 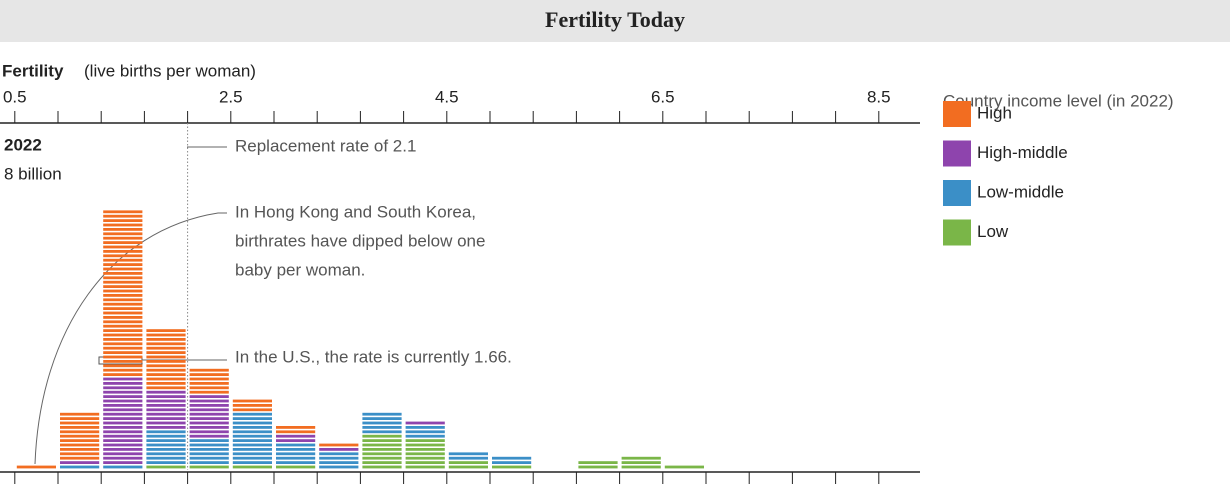 What do you see at coordinates (373, 356) in the screenshot?
I see `annotation: In the U.S., the rate is currently 1.66.` at bounding box center [373, 356].